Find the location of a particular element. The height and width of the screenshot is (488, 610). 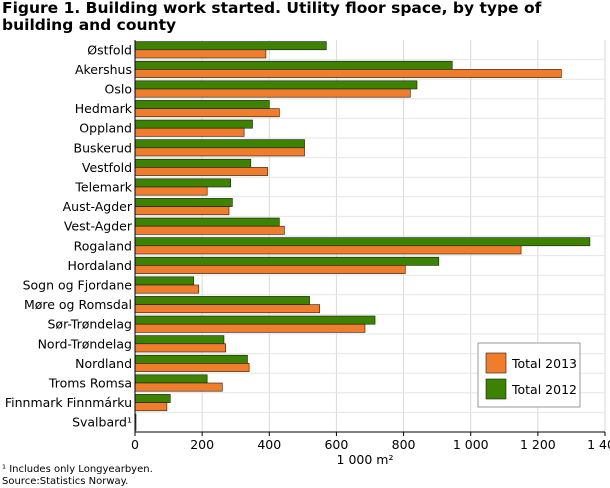

category-label-møre-og-romsdal: Møre og Romsdal is located at coordinates (78, 304).